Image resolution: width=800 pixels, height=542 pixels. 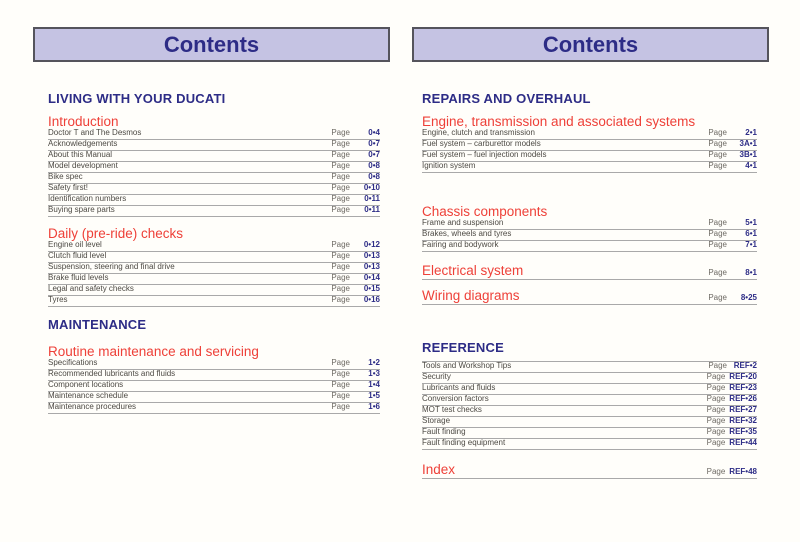 What do you see at coordinates (464, 442) in the screenshot?
I see `toc-entry-label: Fault finding equipment` at bounding box center [464, 442].